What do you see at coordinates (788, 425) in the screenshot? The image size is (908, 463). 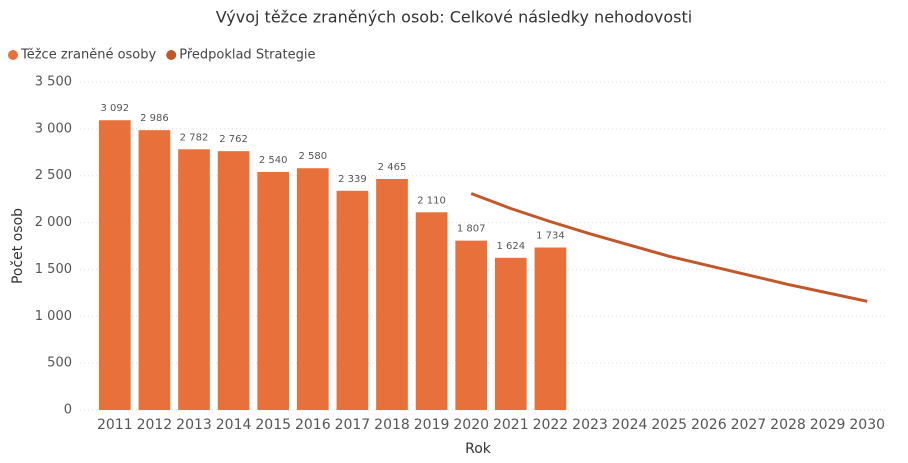 I see `x-tick-label: 2028` at bounding box center [788, 425].